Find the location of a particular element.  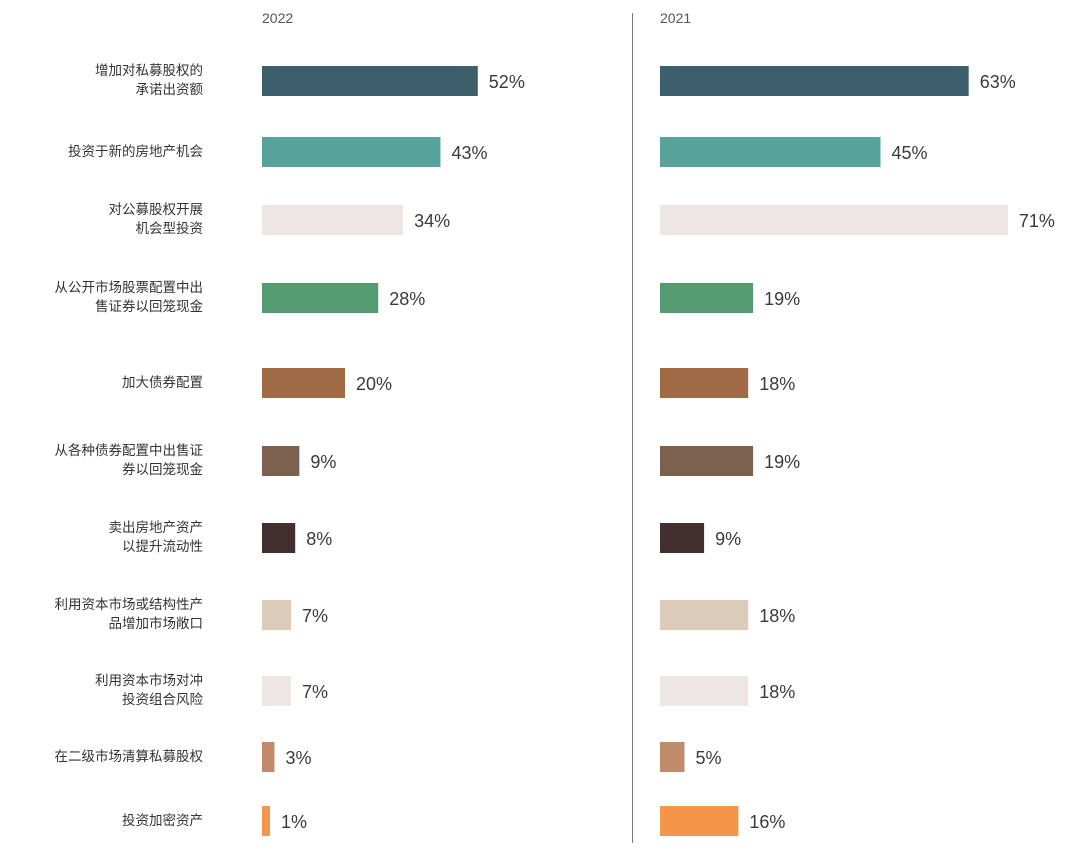

category-label-line: 利用资本市场对冲 is located at coordinates (149, 681).